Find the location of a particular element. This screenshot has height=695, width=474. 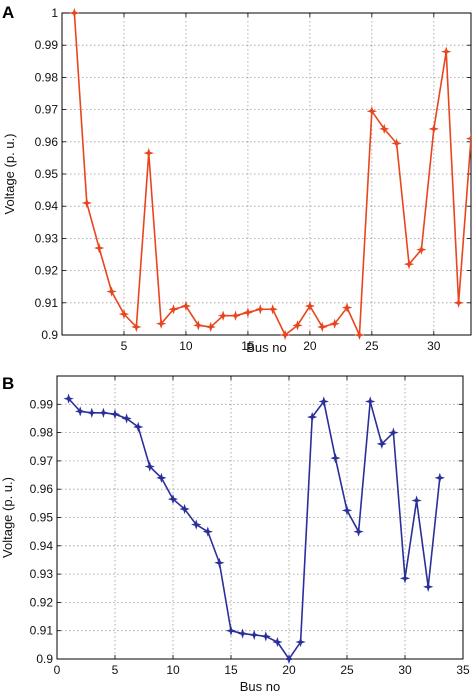

chart-b-x-axis-label: Bus no is located at coordinates (260, 686).